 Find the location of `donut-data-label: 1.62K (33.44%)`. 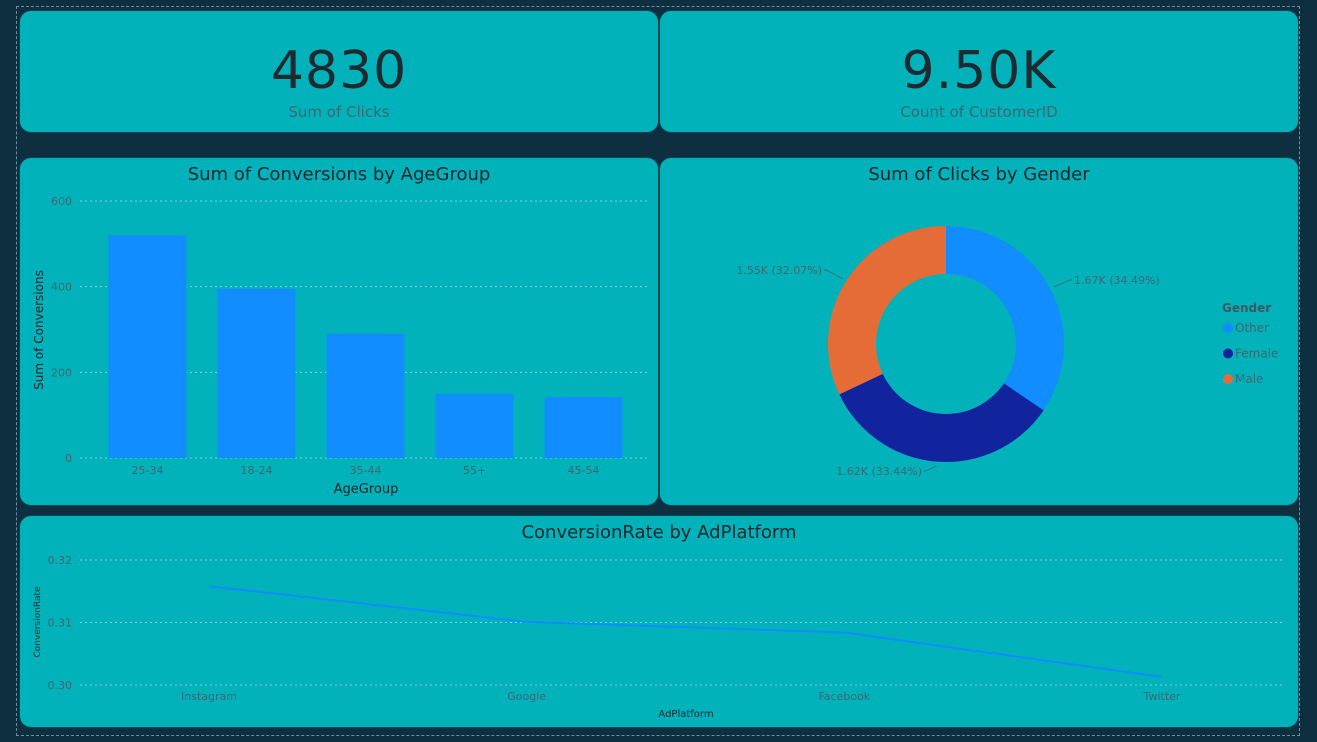

donut-data-label: 1.62K (33.44%) is located at coordinates (879, 471).